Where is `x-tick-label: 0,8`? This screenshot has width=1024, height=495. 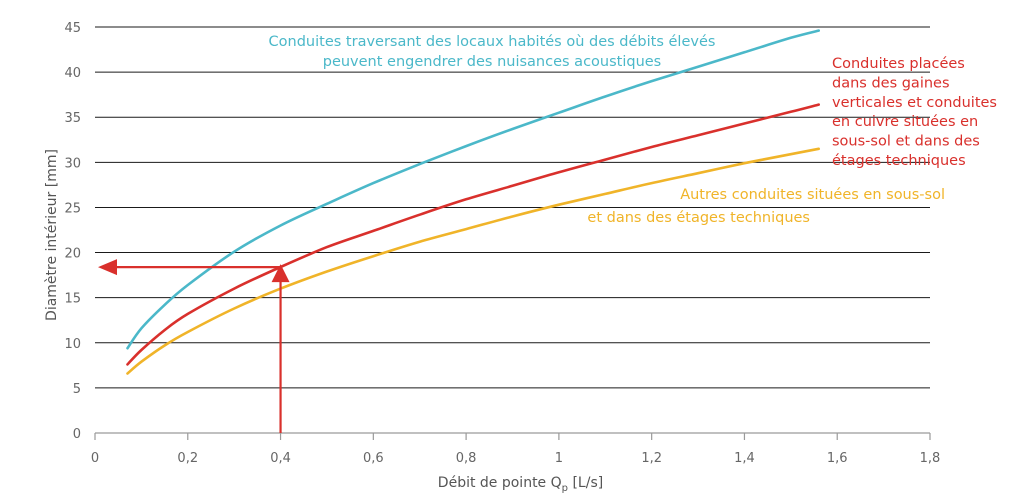 x-tick-label: 0,8 is located at coordinates (466, 458).